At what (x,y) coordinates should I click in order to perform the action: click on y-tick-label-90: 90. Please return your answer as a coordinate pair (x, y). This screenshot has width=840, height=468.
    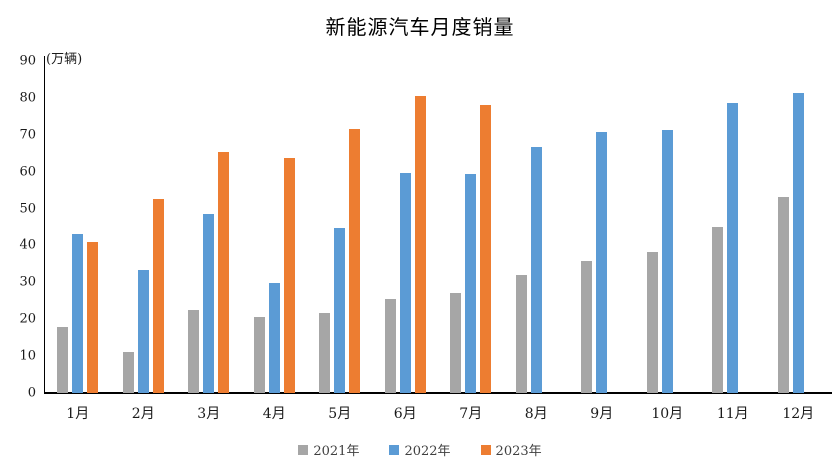
    Looking at the image, I should click on (27, 61).